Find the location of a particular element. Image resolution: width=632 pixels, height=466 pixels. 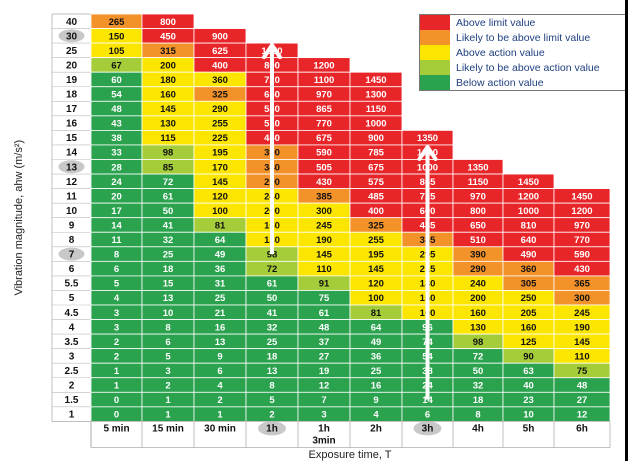

cell-value: 485 is located at coordinates (376, 196).